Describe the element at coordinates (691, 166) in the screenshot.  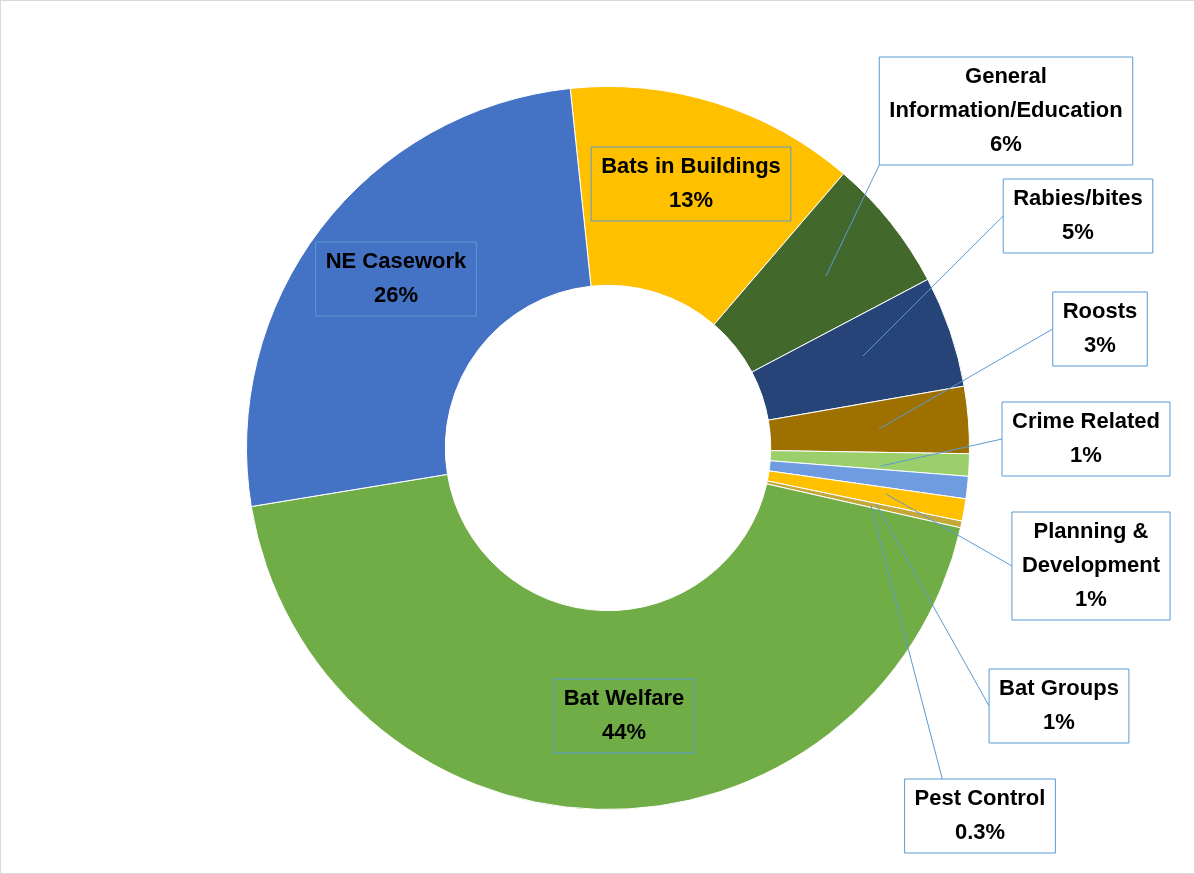
I see `slice-label: Bats in Buildings` at that location.